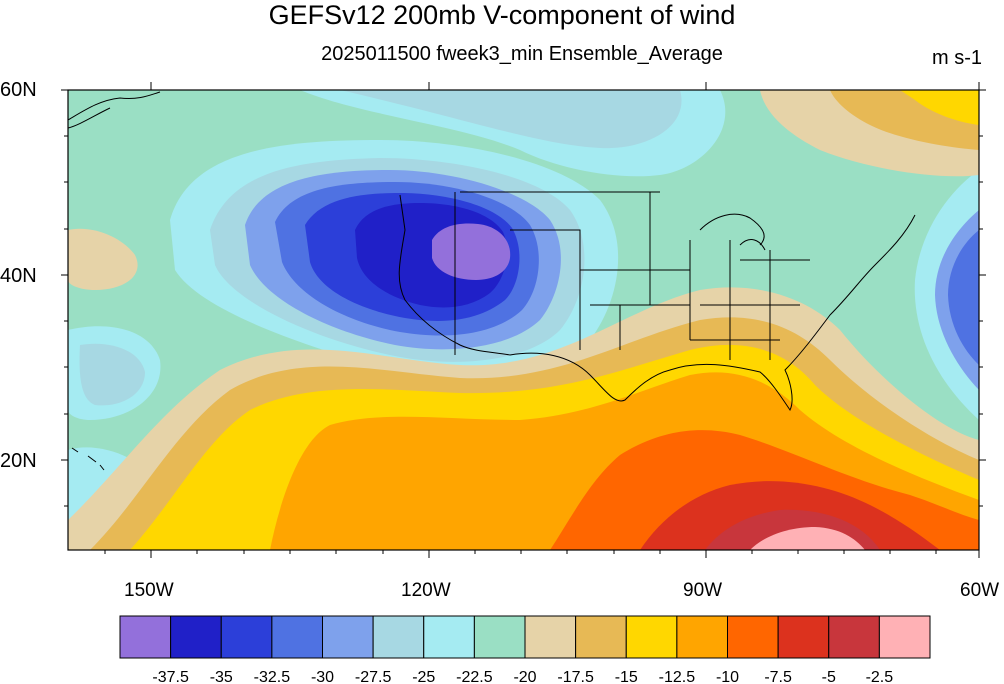 The width and height of the screenshot is (1004, 684). What do you see at coordinates (957, 58) in the screenshot?
I see `units-label: m s-1` at bounding box center [957, 58].